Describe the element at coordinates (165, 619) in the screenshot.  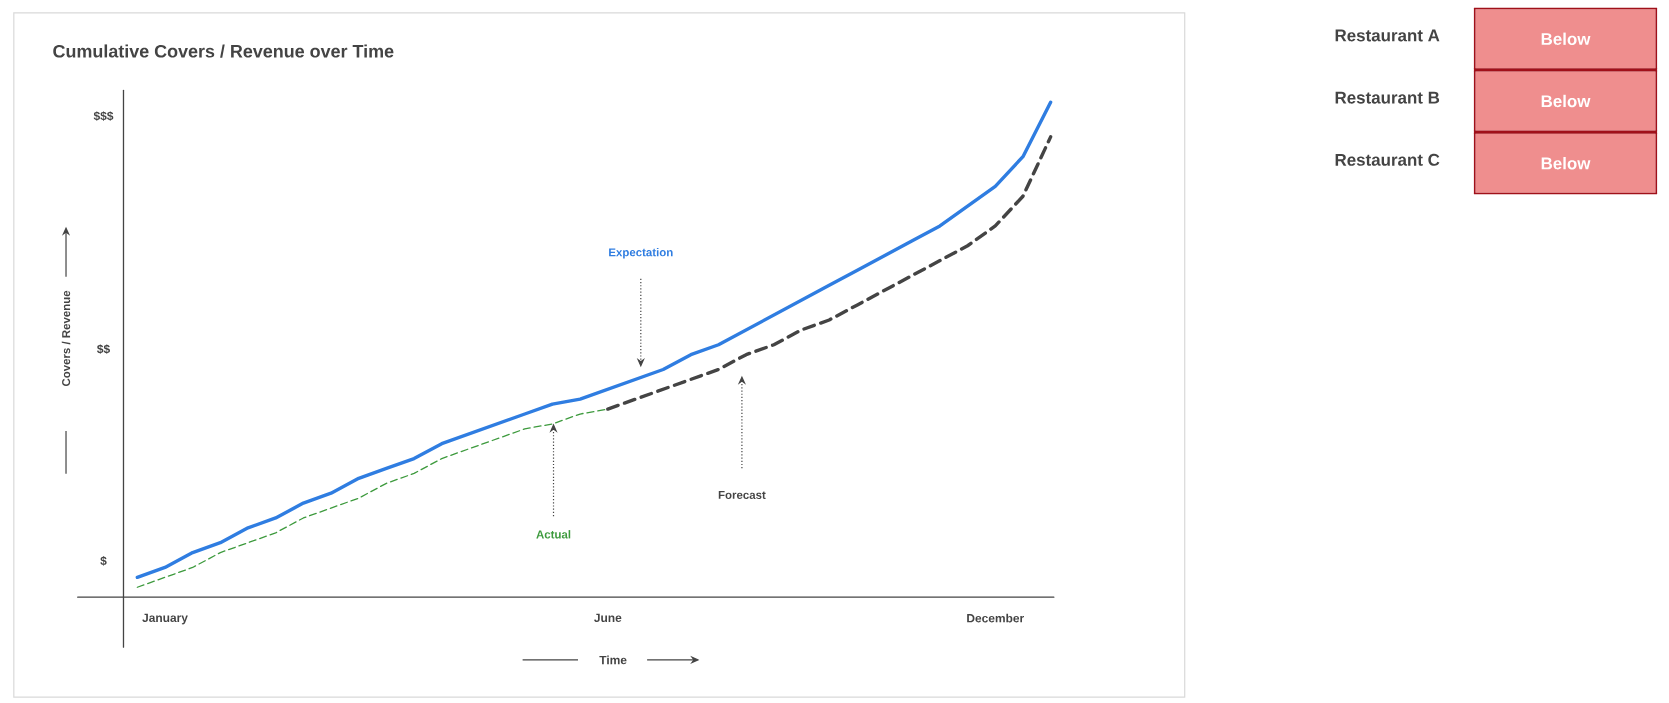
I see `x-tick-label: January` at that location.